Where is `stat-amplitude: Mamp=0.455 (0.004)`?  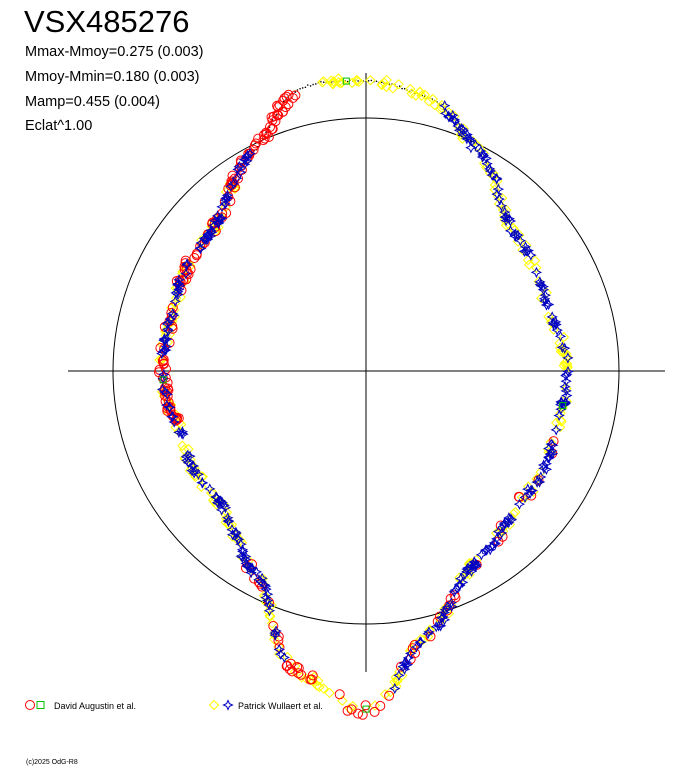
stat-amplitude: Mamp=0.455 (0.004) is located at coordinates (93, 102).